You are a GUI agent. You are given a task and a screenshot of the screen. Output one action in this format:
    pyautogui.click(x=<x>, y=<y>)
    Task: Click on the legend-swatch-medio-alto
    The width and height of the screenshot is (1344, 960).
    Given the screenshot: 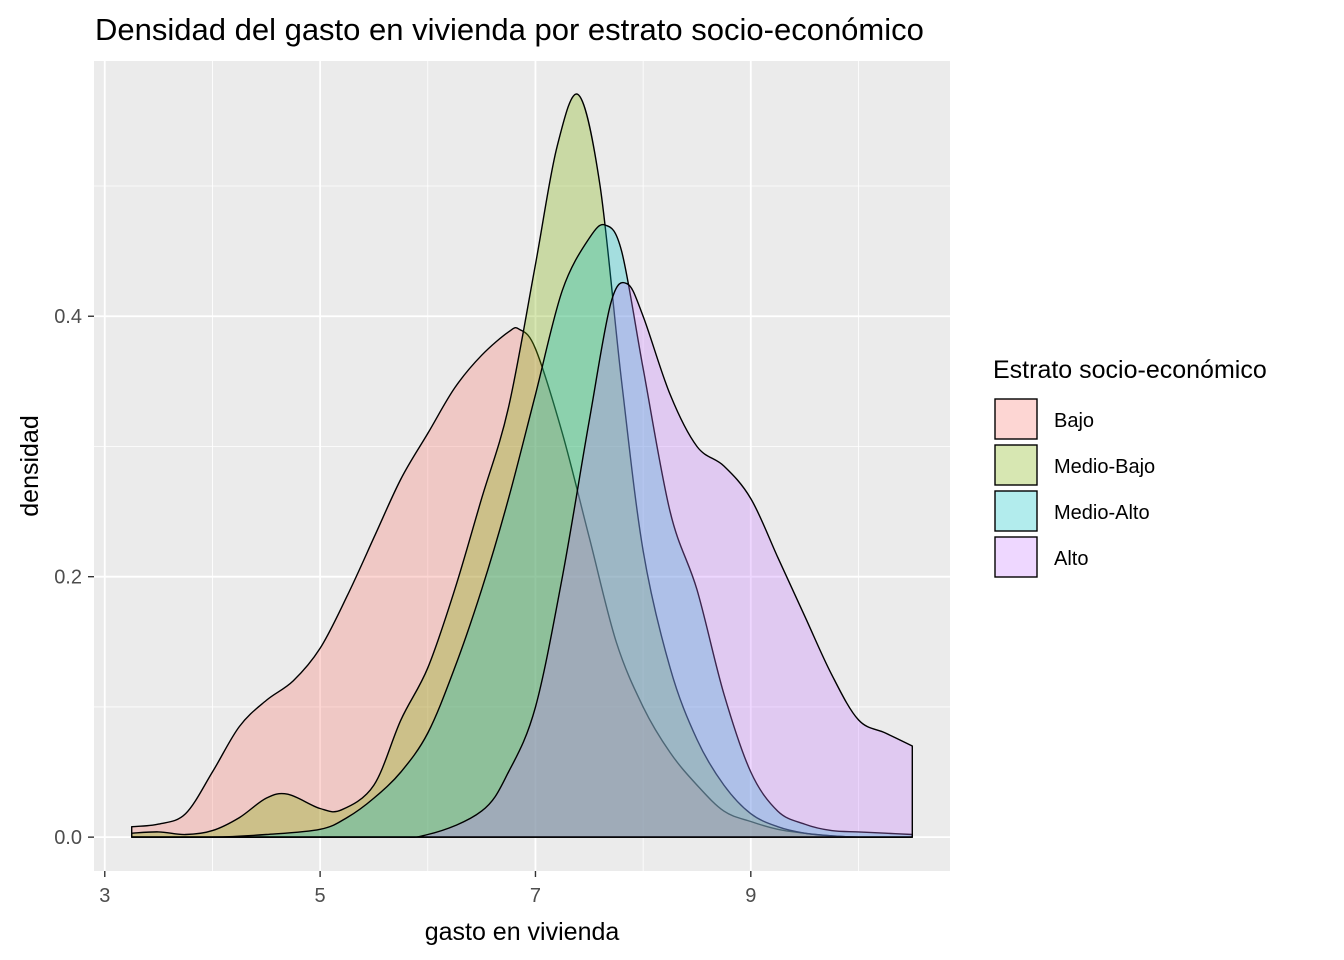 What is the action you would take?
    pyautogui.click(x=1016, y=511)
    